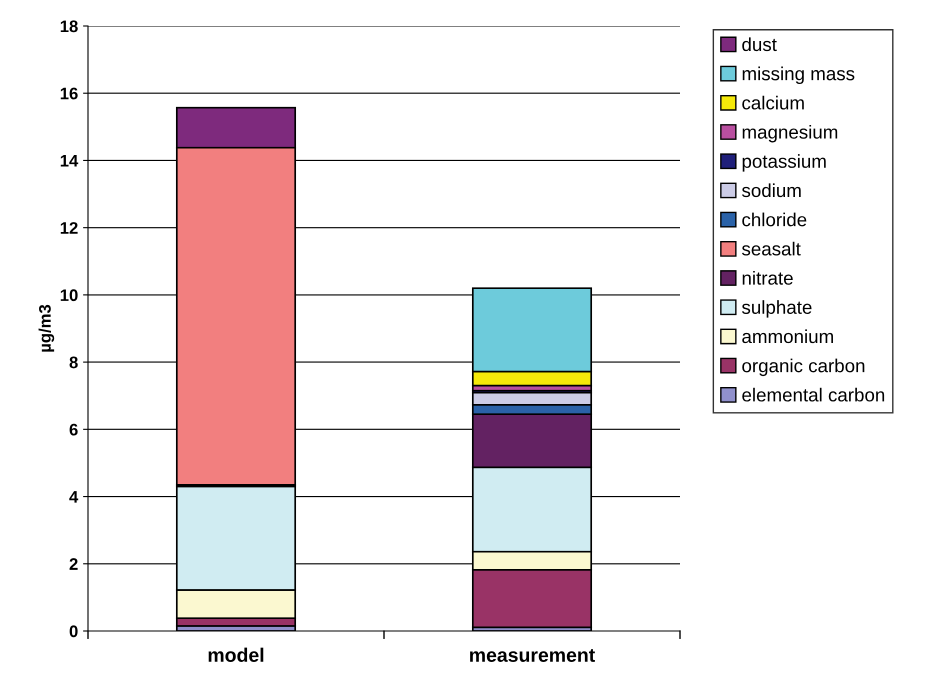 Image resolution: width=947 pixels, height=679 pixels. Describe the element at coordinates (236, 655) in the screenshot. I see `x-tick-label: model` at that location.